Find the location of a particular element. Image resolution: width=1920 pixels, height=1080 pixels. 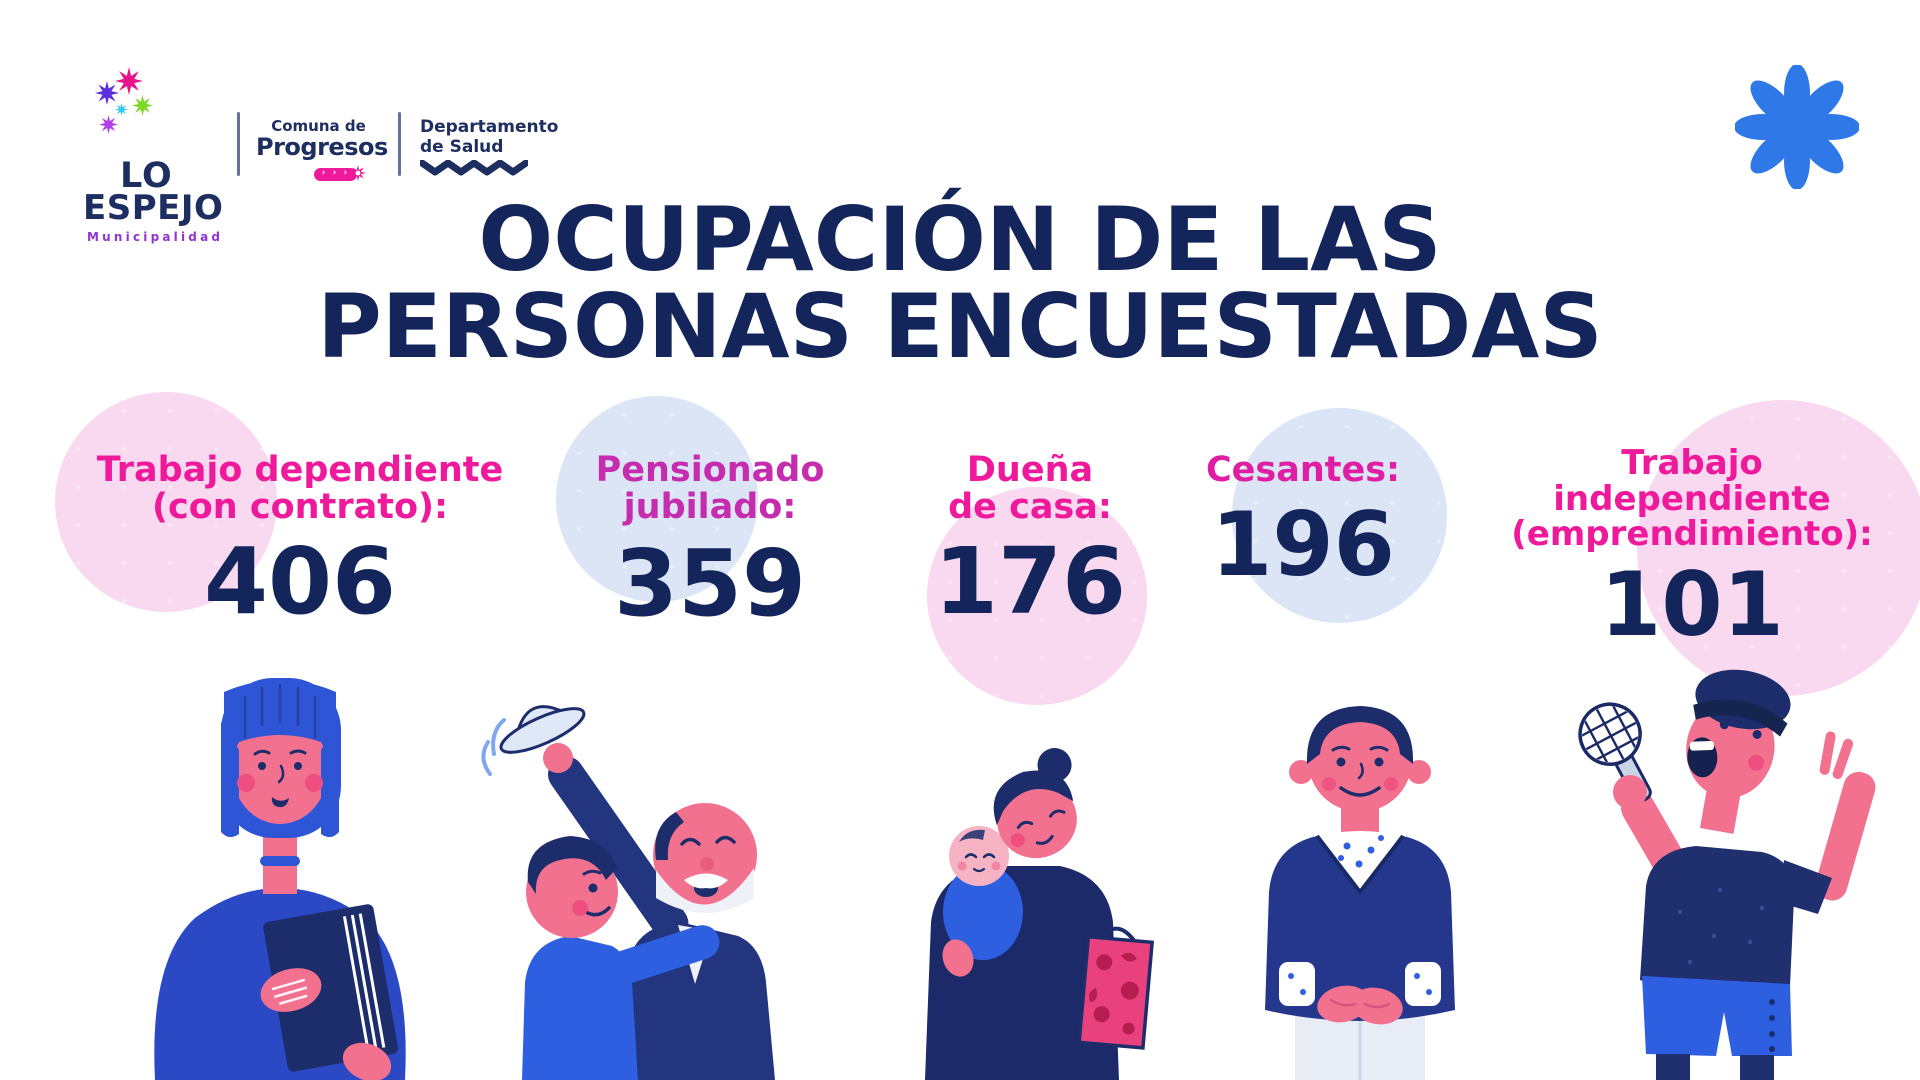

depto-line2: de Salud is located at coordinates (462, 146).